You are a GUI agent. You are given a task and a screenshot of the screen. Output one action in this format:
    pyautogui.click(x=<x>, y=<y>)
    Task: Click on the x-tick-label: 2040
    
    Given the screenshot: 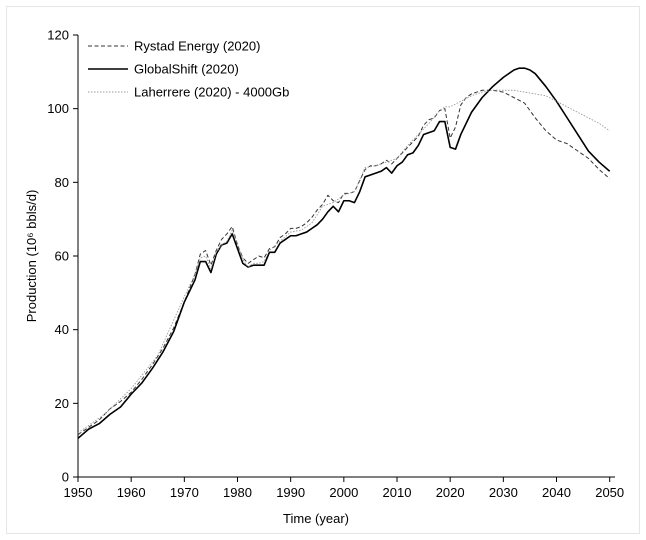 What is the action you would take?
    pyautogui.click(x=556, y=492)
    